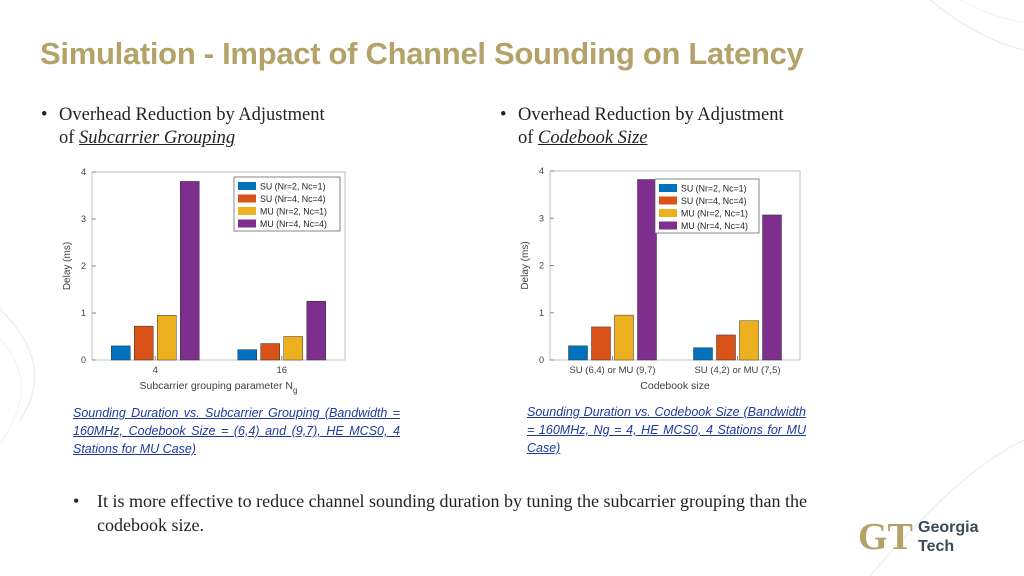 The height and width of the screenshot is (576, 1024). I want to click on gt-mark: GT, so click(885, 535).